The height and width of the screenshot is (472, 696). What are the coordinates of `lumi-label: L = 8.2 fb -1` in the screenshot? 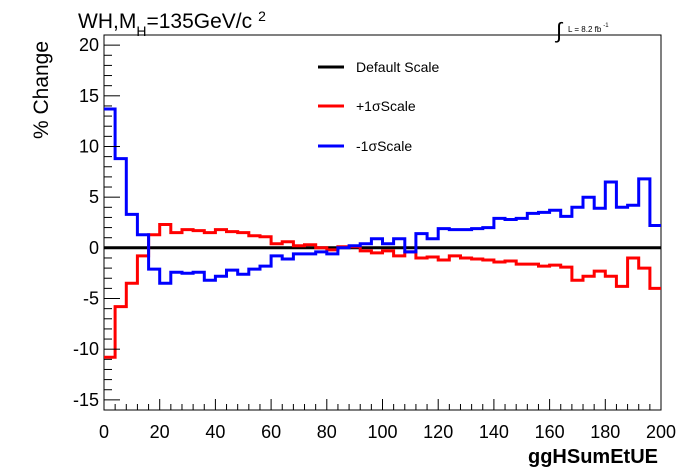 It's located at (588, 28).